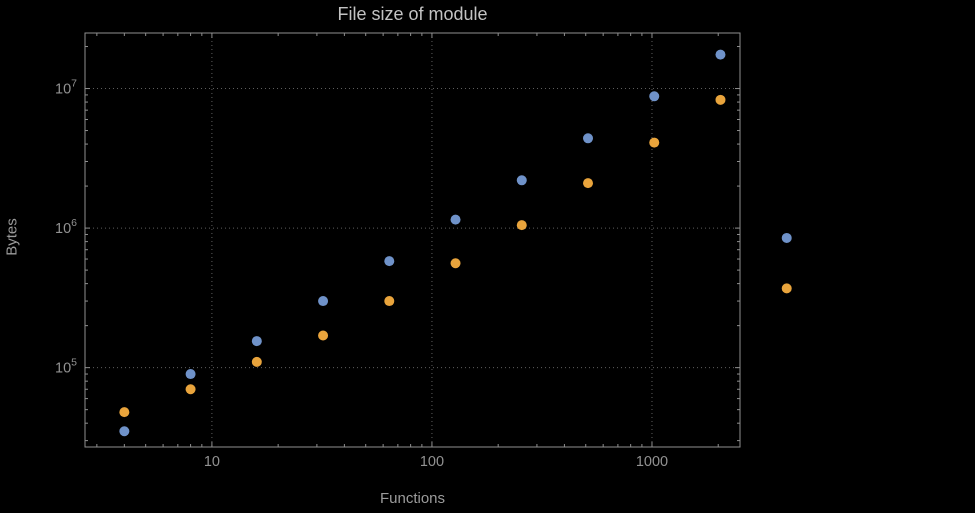 The width and height of the screenshot is (975, 513). What do you see at coordinates (66, 227) in the screenshot?
I see `y-tick-label: 10⁶` at bounding box center [66, 227].